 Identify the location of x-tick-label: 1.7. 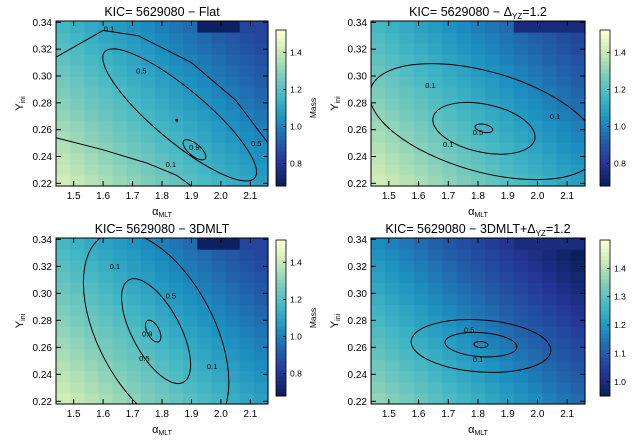
(448, 196).